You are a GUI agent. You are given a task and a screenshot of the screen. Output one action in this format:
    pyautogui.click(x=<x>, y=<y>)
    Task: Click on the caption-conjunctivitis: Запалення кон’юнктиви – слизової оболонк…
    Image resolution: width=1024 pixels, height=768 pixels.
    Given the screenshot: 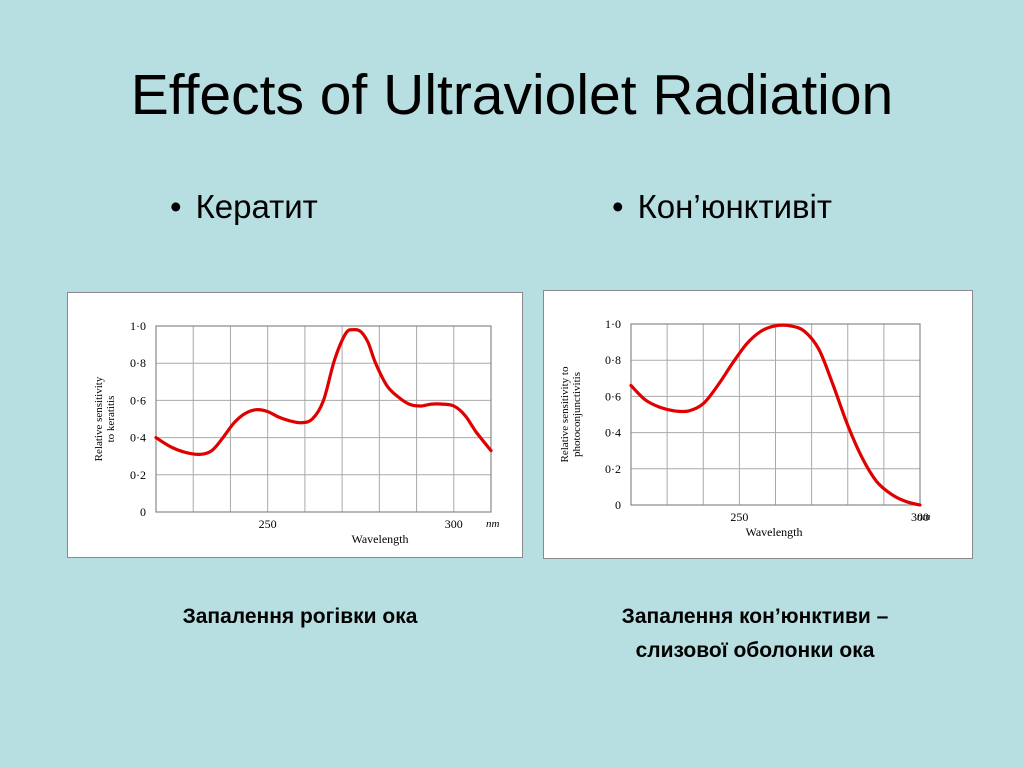 What is the action you would take?
    pyautogui.click(x=755, y=634)
    